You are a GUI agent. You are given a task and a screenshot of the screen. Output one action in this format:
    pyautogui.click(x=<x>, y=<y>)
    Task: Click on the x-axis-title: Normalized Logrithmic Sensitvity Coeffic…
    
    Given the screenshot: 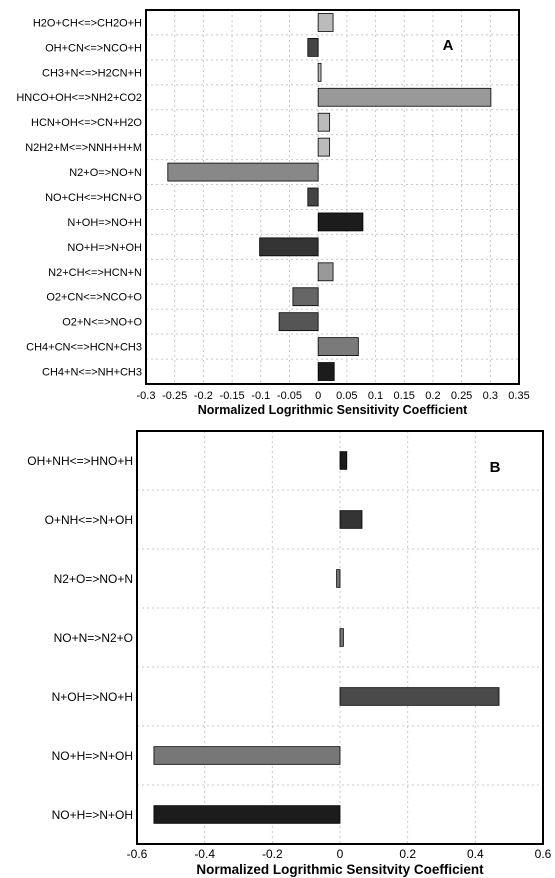 What is the action you would take?
    pyautogui.click(x=340, y=869)
    